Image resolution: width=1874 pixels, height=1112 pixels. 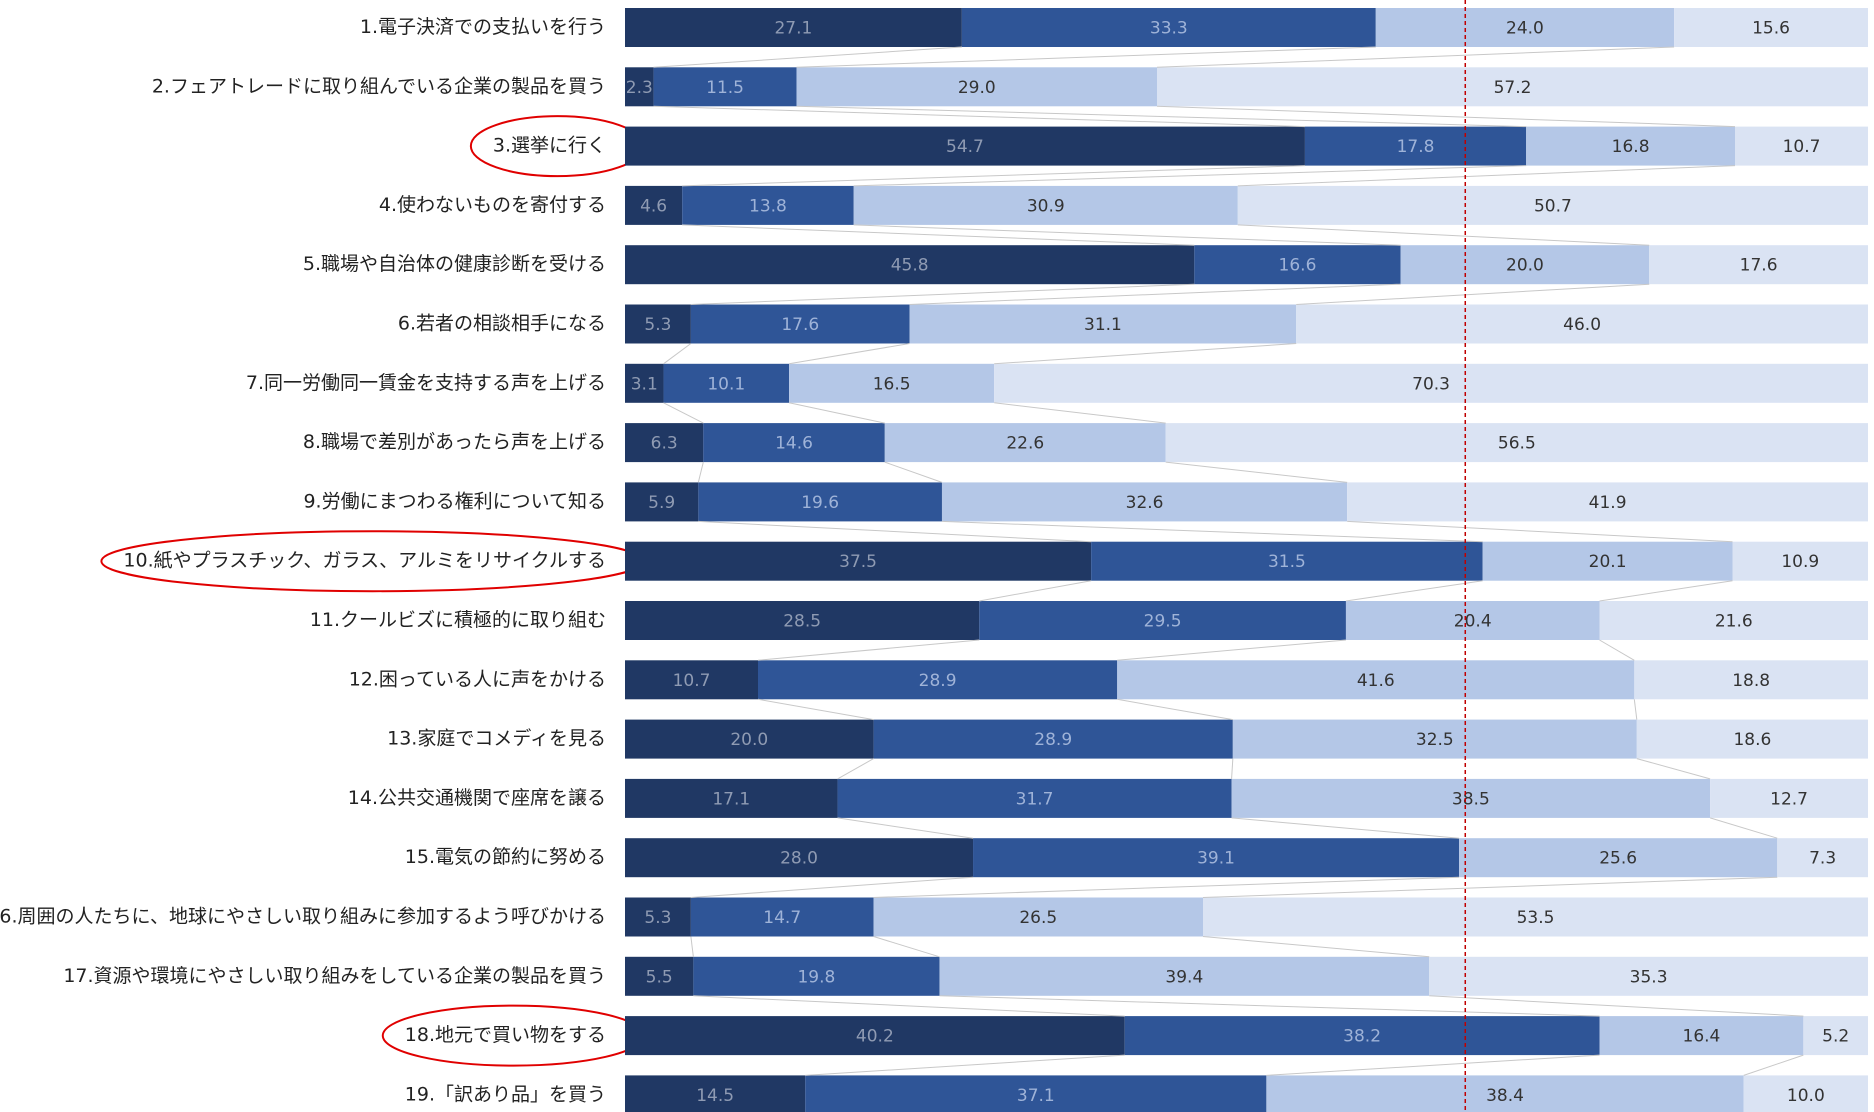 I want to click on data-label: 5.5, so click(x=659, y=977).